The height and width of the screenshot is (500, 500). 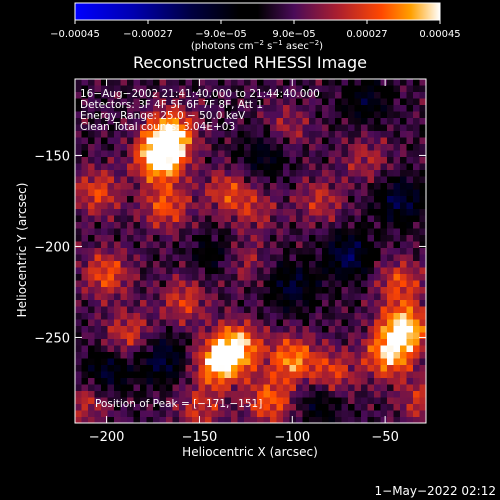 I want to click on y-tick-label: −250, so click(x=52, y=338).